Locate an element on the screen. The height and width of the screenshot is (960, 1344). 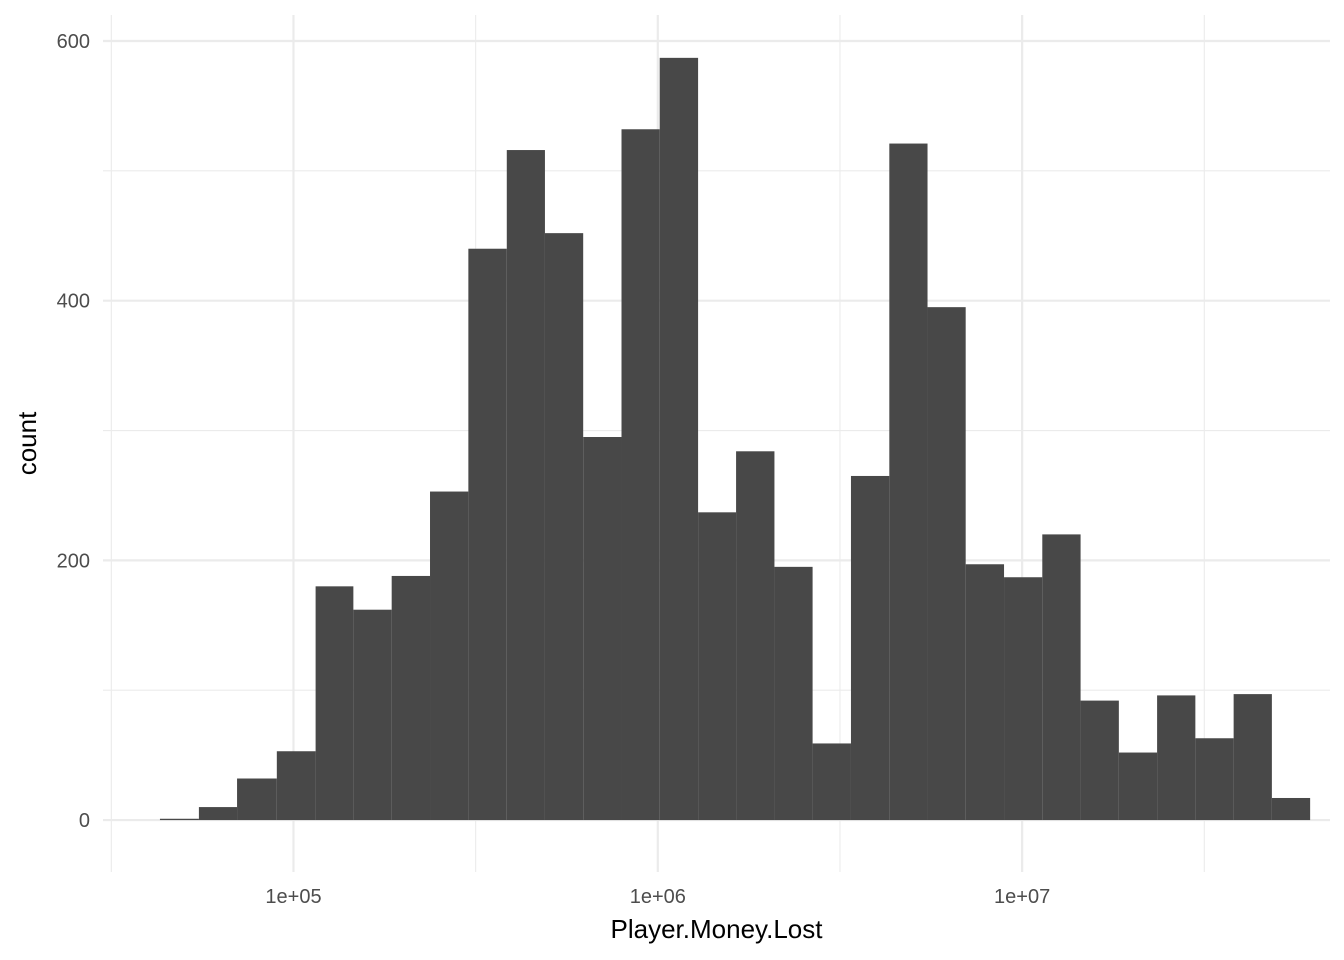
x-tick-label: 1e+07 is located at coordinates (1022, 897).